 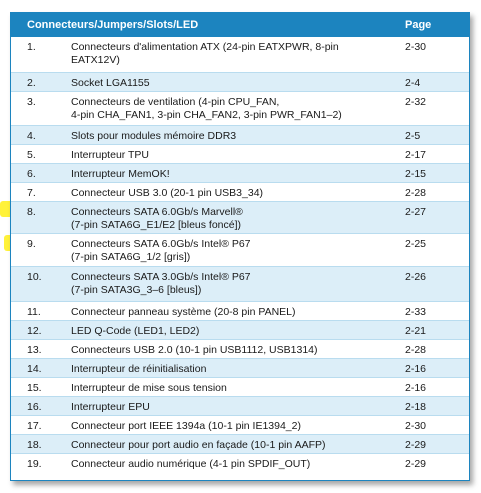 I want to click on description-line: Interrupteur de mise sous tension, so click(x=149, y=388).